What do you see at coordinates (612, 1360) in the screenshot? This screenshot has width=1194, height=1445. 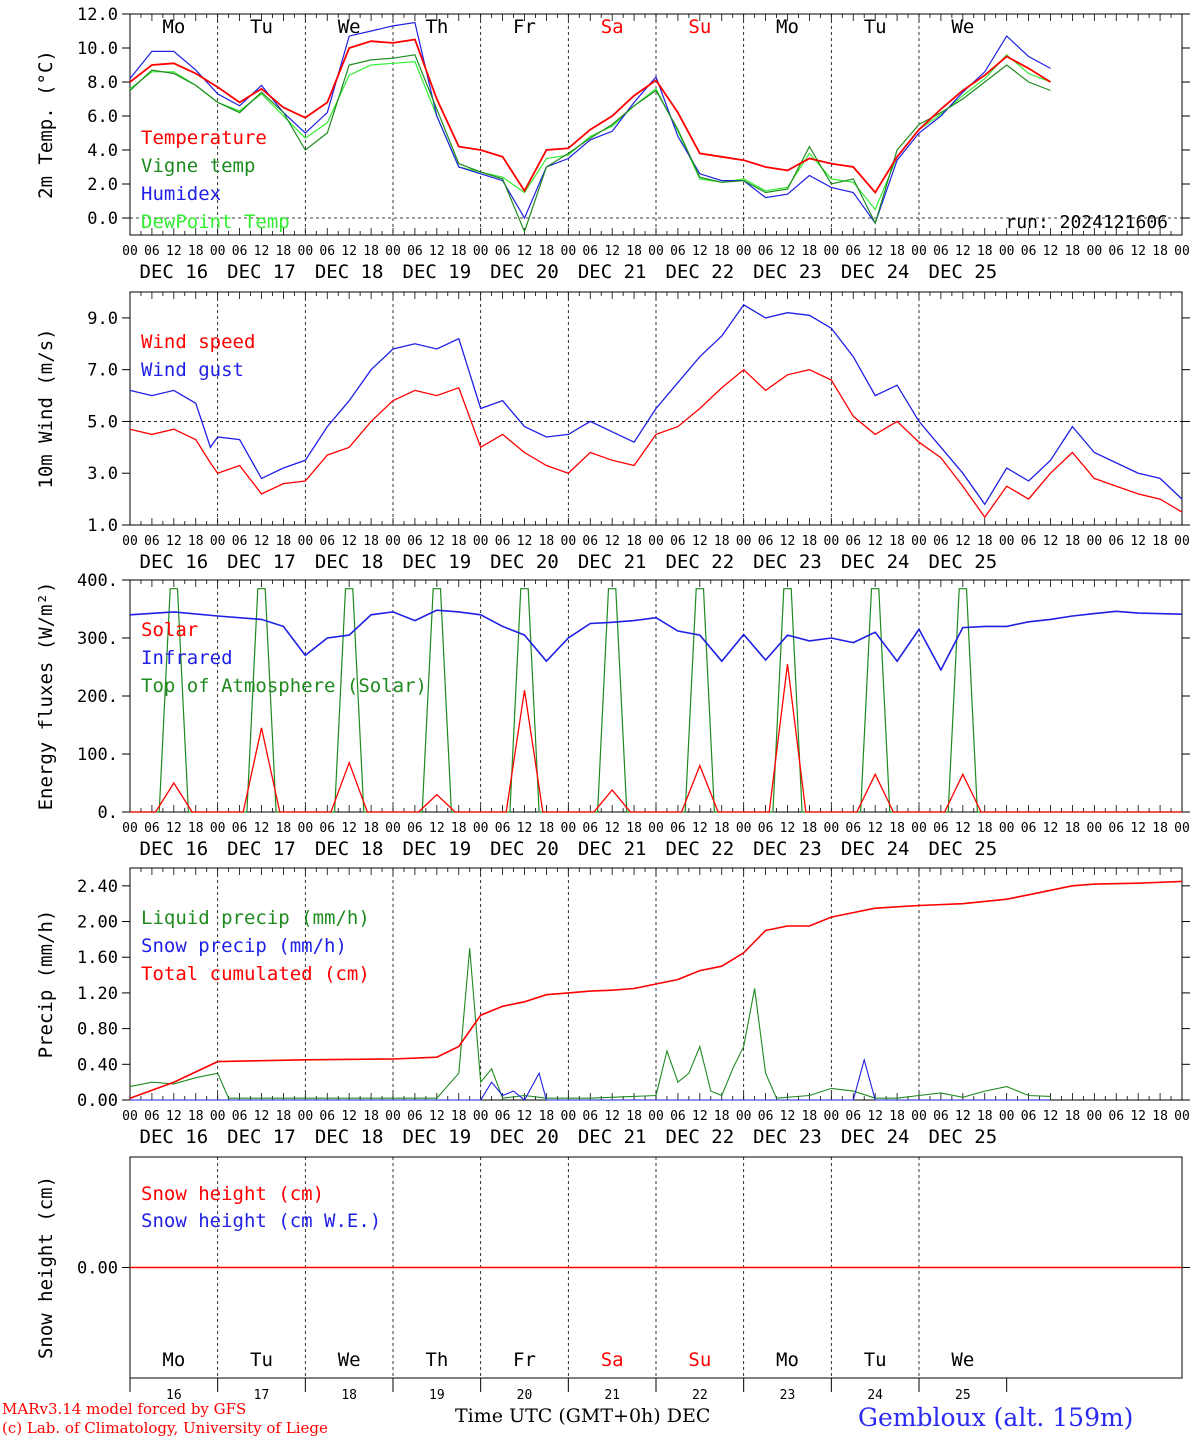 I see `day-label-bottom: Sa` at bounding box center [612, 1360].